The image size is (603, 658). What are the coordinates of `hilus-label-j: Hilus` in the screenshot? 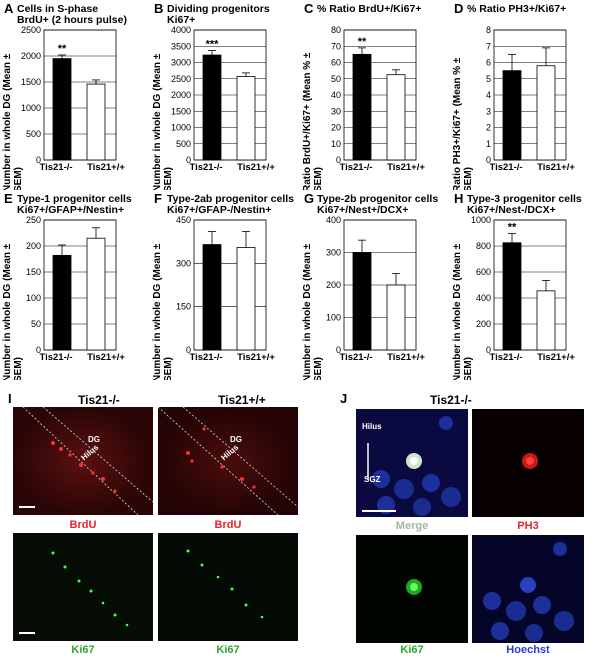 It's located at (372, 426).